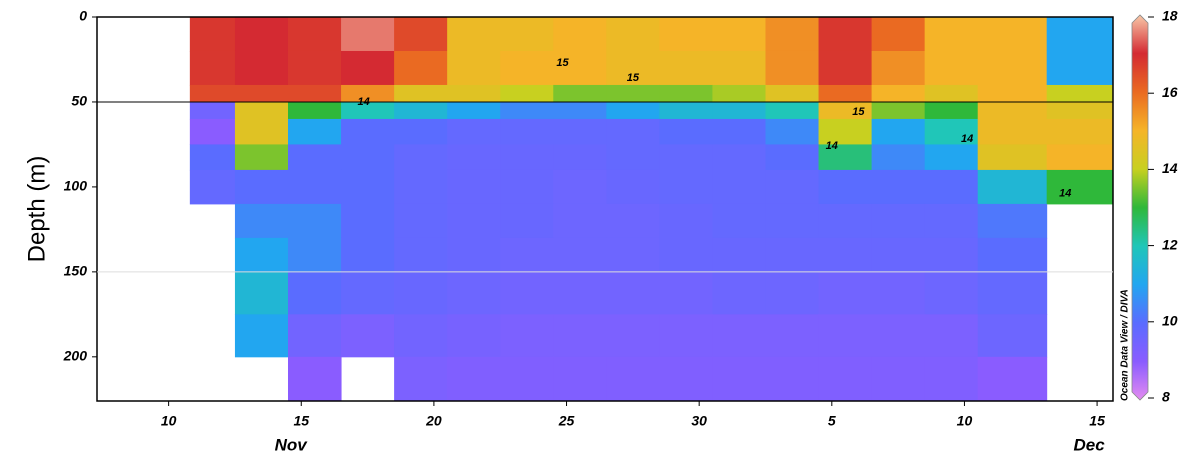  Describe the element at coordinates (76, 271) in the screenshot. I see `y-tick-label: 150` at that location.